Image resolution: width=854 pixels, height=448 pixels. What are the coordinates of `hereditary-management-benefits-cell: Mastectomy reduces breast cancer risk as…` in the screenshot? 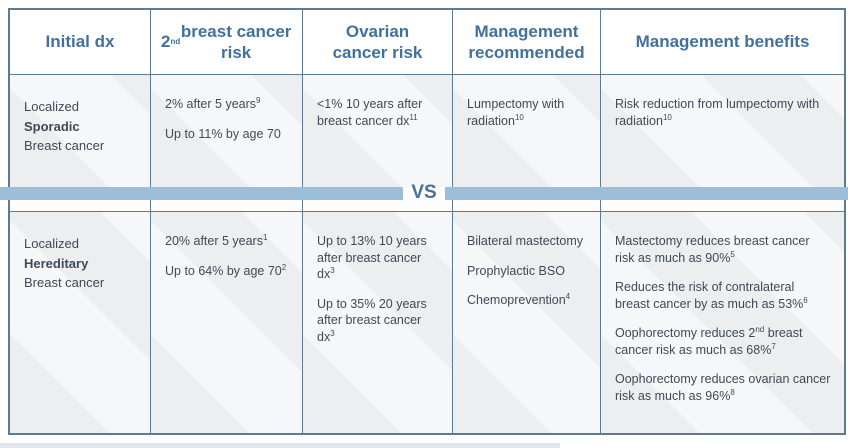 It's located at (722, 322).